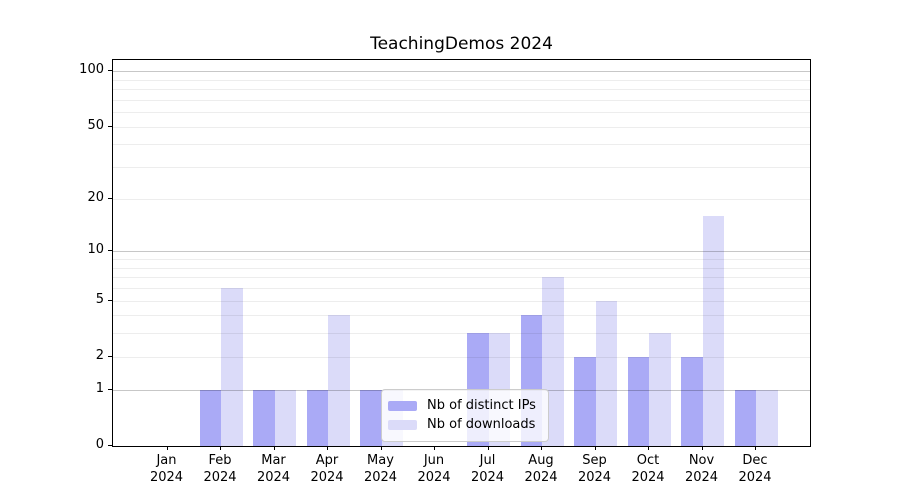  I want to click on bar-distinct-ips-dec, so click(745, 417).